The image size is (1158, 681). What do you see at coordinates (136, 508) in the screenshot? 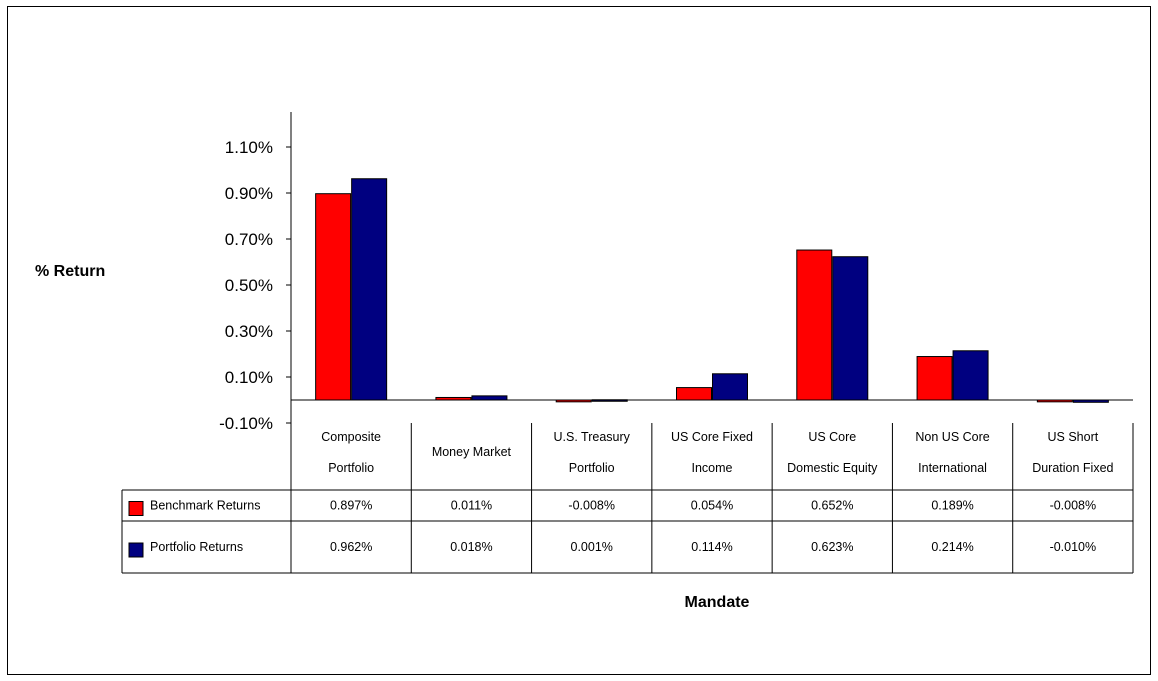
I see `legend-key-benchmark` at bounding box center [136, 508].